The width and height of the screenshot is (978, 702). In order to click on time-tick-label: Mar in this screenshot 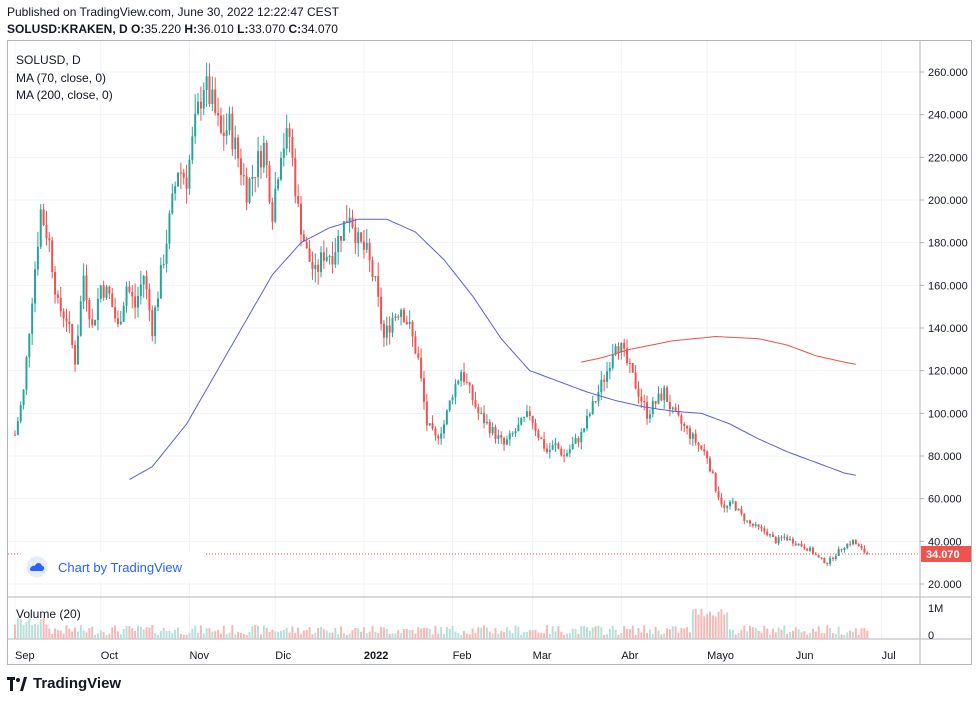, I will do `click(542, 656)`.